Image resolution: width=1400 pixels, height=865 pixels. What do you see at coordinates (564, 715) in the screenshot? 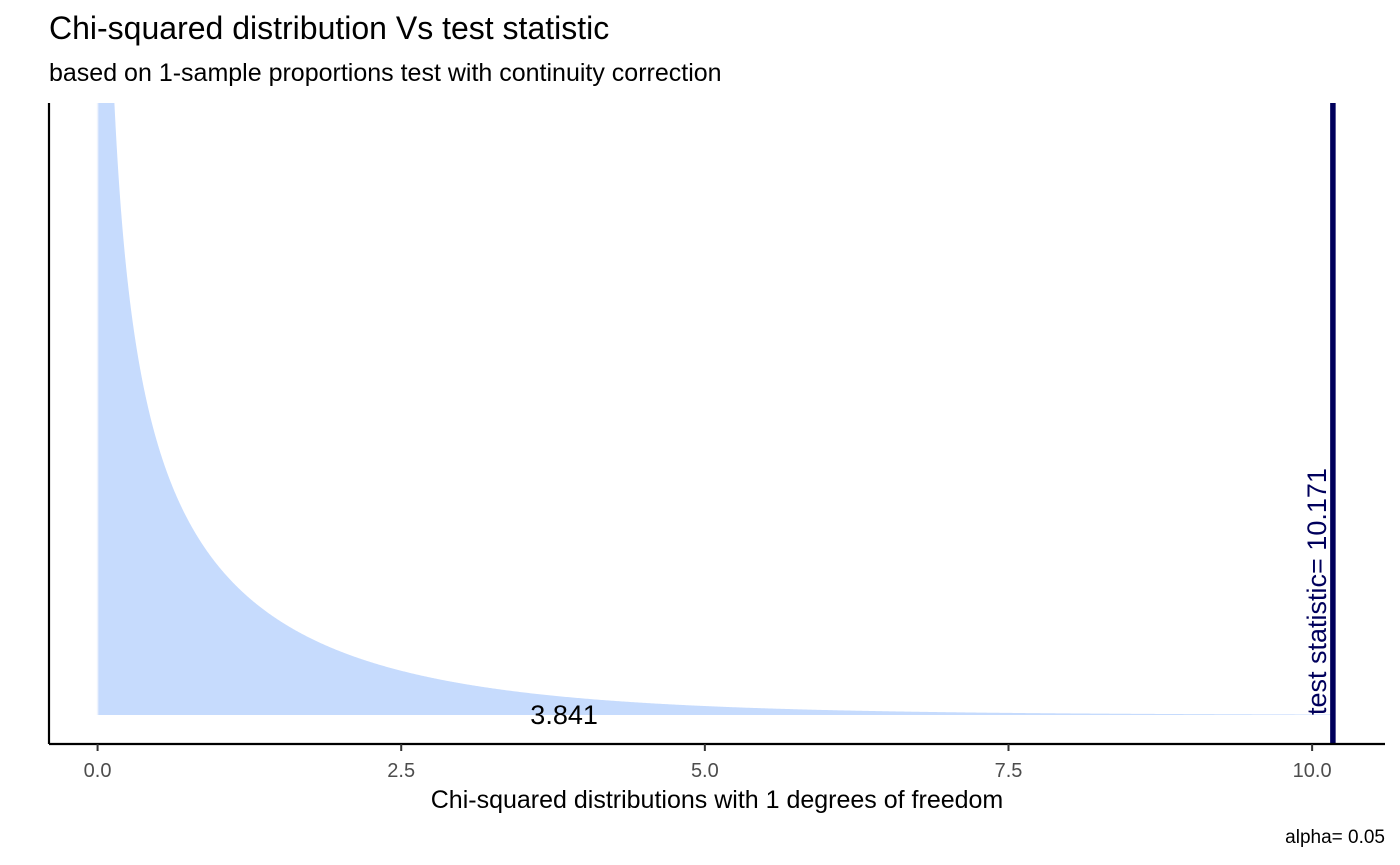
I see `critical-value-label: 3.841` at bounding box center [564, 715].